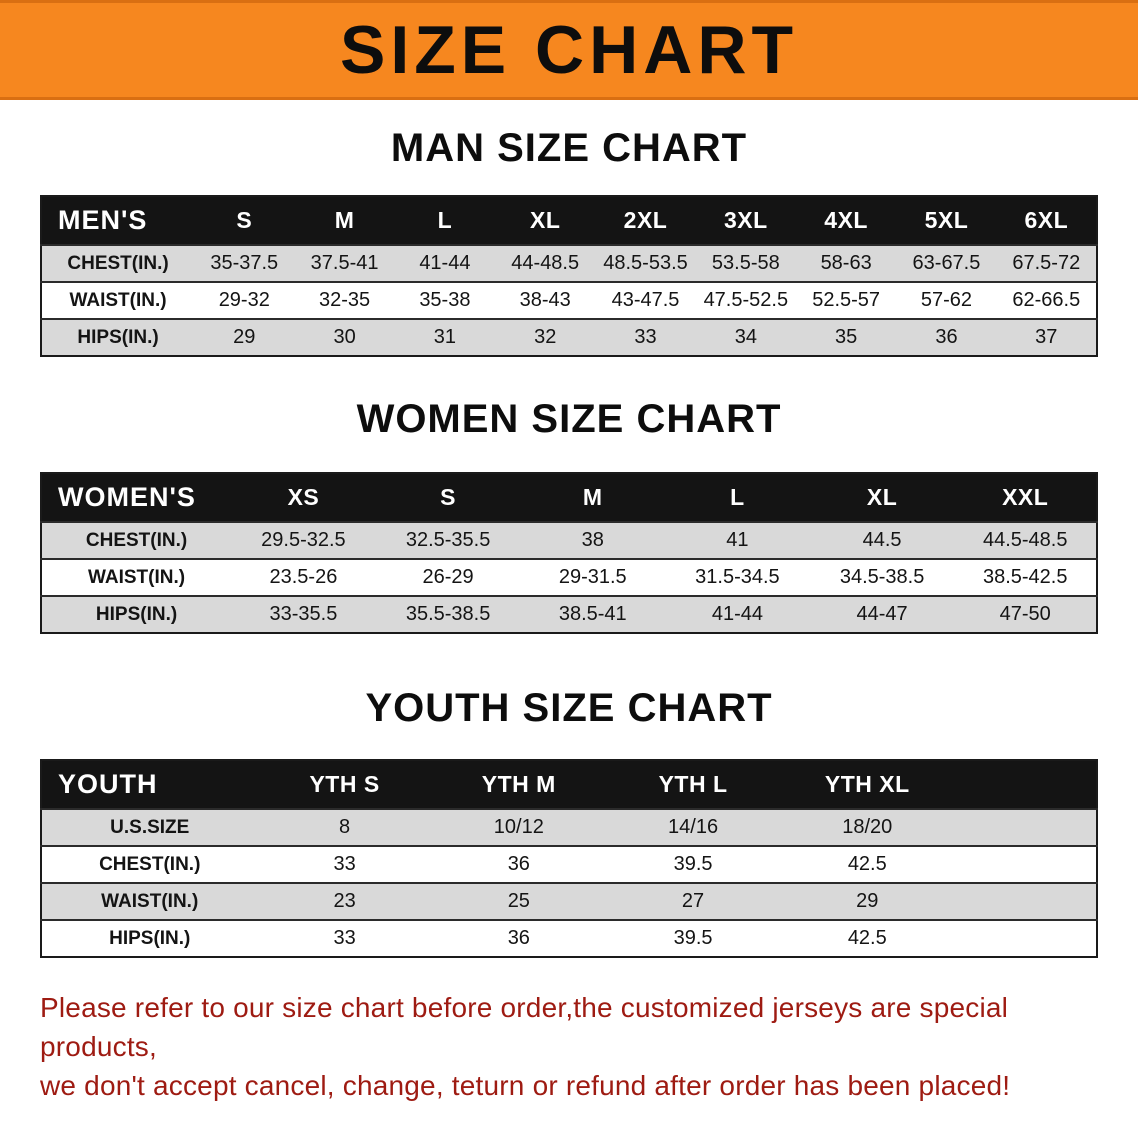  What do you see at coordinates (244, 337) in the screenshot?
I see `measurement-value: 29` at bounding box center [244, 337].